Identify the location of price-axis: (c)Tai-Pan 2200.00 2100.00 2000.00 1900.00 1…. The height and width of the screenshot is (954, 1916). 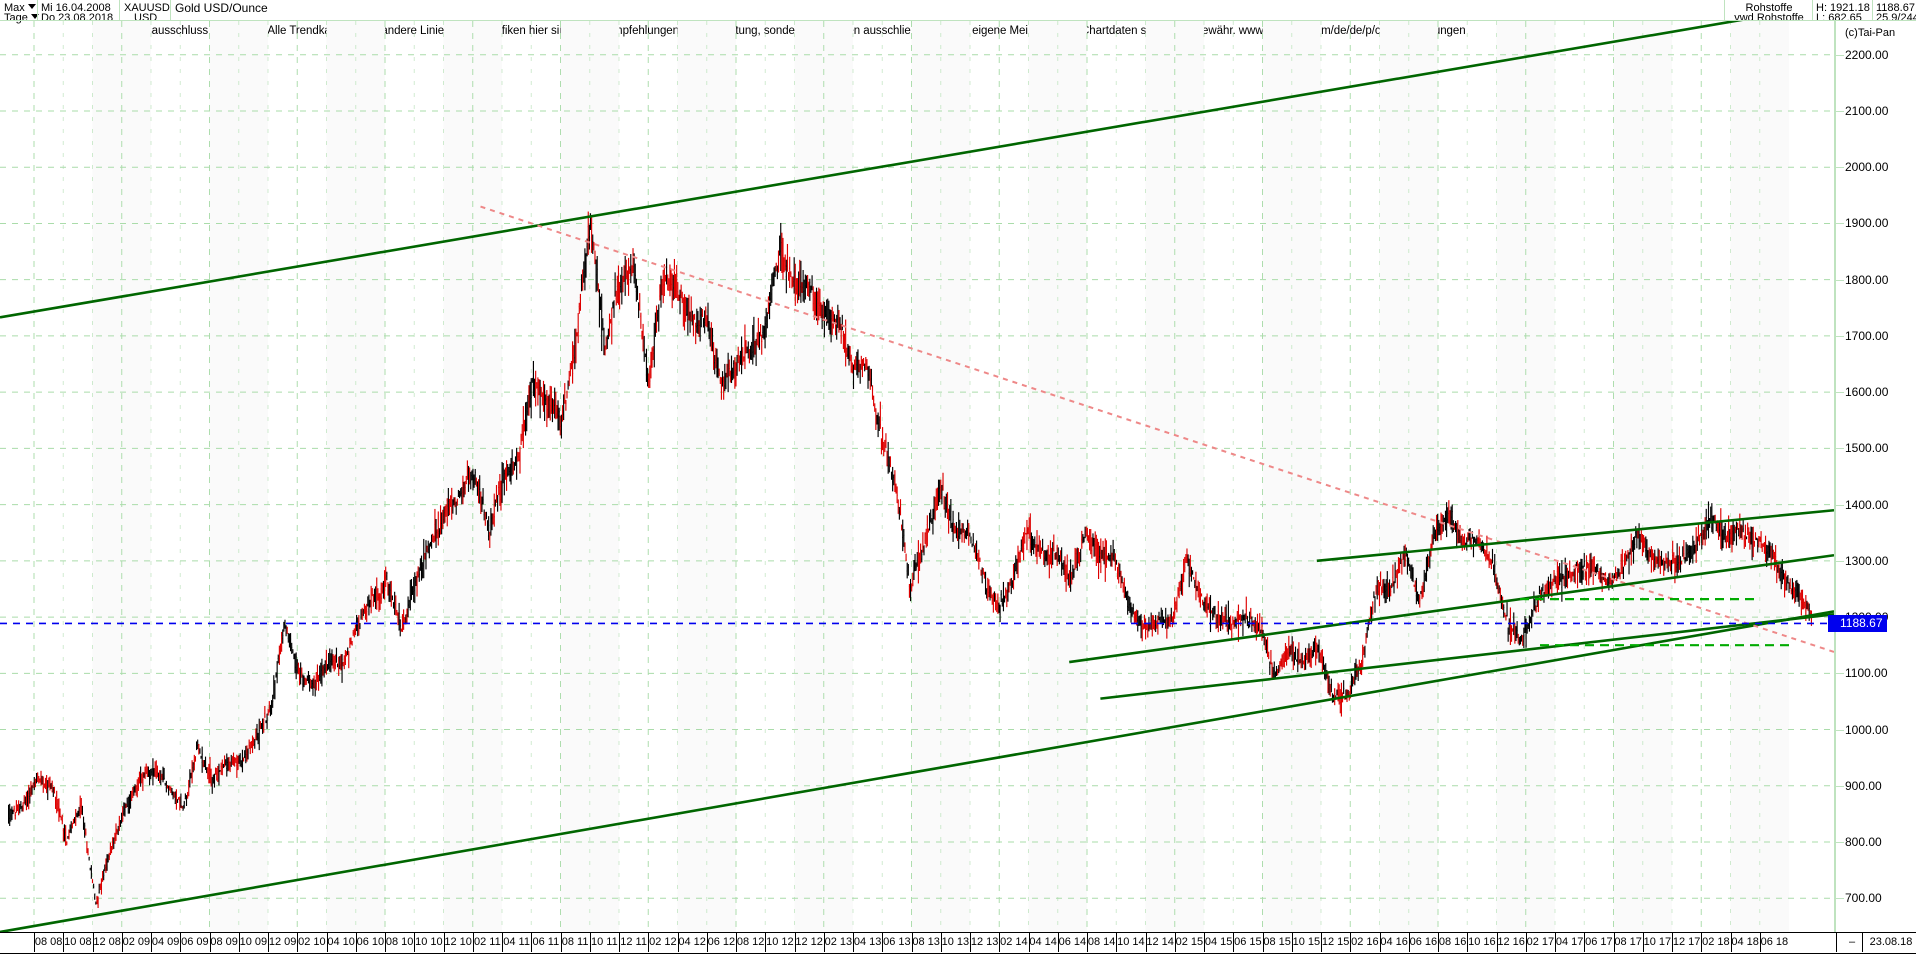
(1875, 476).